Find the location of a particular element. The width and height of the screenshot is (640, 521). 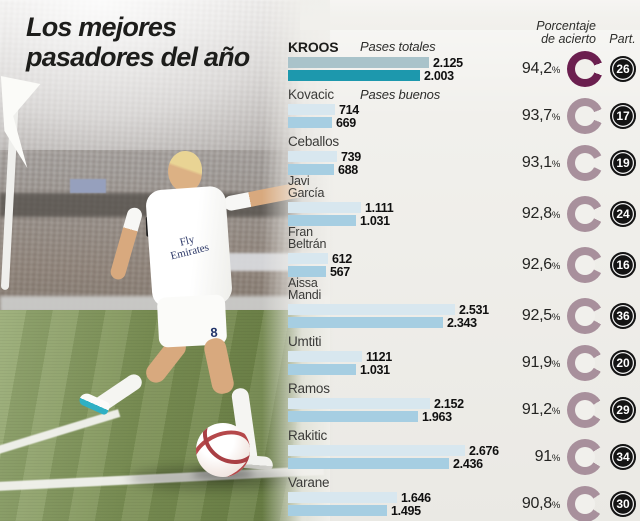

player-name: Javi García is located at coordinates (306, 187).